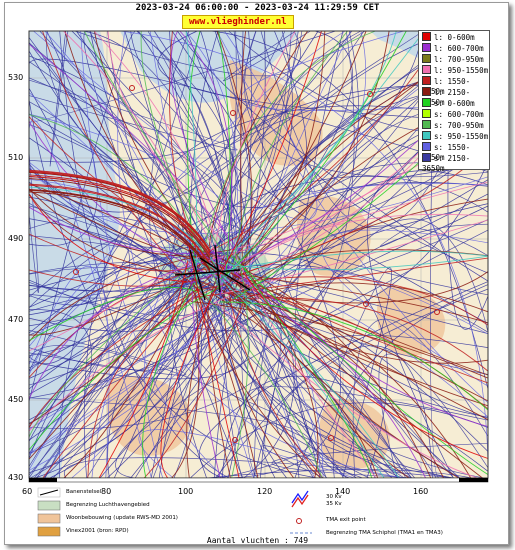 The height and width of the screenshot is (550, 515). I want to click on legend-item: l: 950-1550m, so click(455, 70).